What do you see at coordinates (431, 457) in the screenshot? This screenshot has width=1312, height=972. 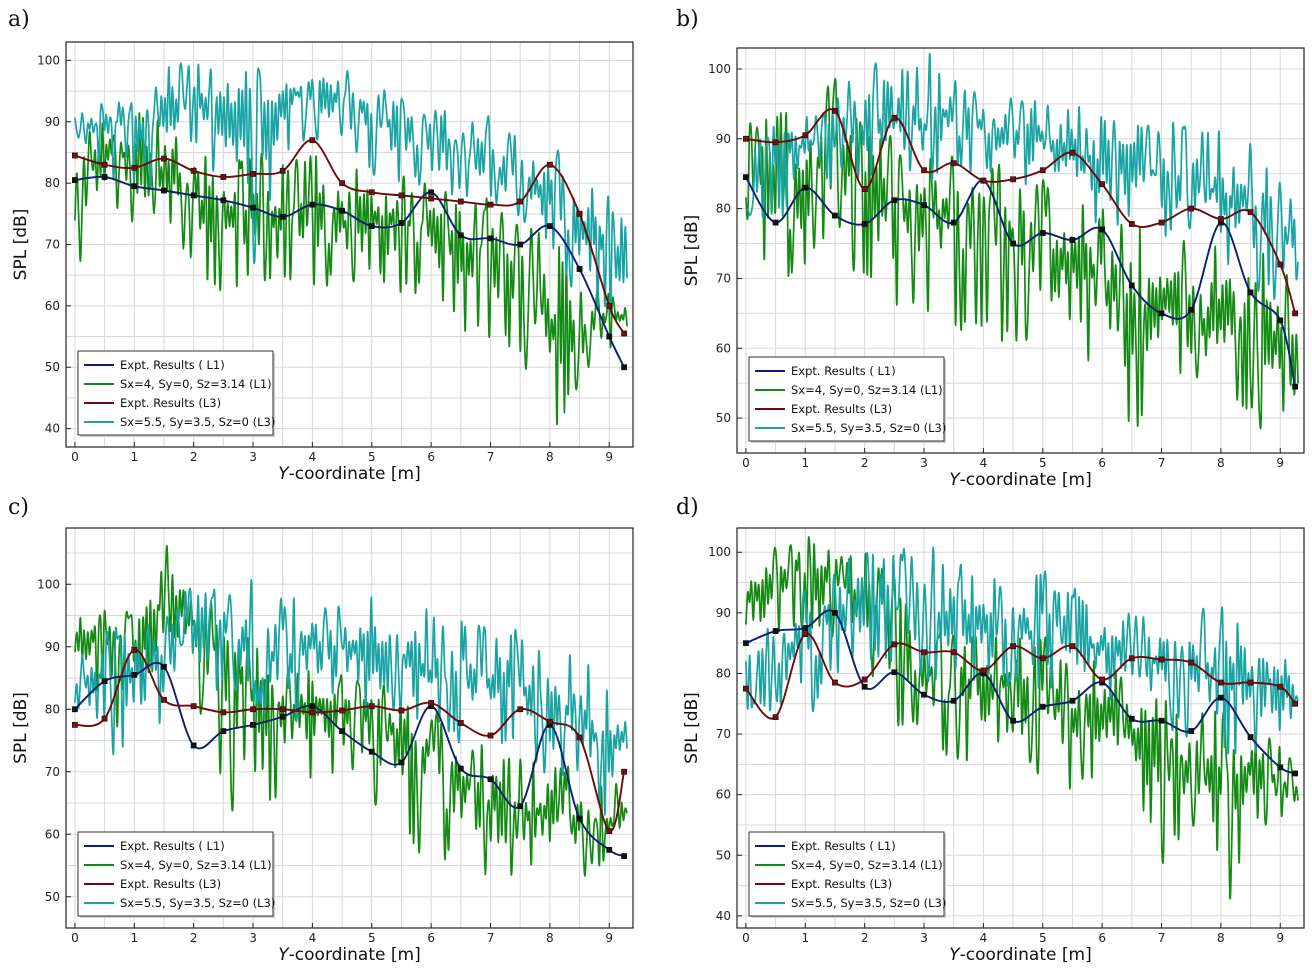 I see `x-tick-label: 6` at bounding box center [431, 457].